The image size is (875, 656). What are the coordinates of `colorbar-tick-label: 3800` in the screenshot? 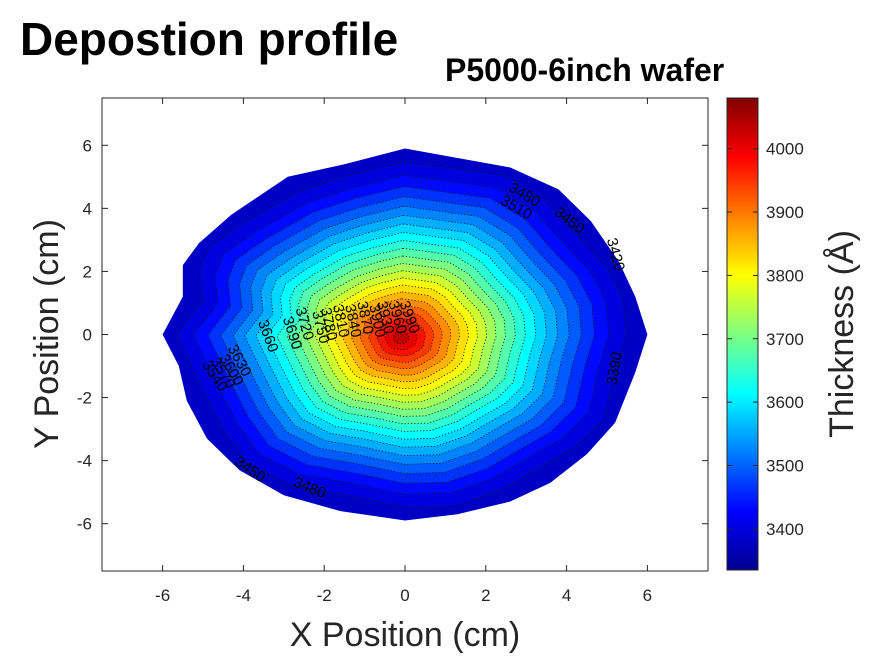 It's located at (785, 275).